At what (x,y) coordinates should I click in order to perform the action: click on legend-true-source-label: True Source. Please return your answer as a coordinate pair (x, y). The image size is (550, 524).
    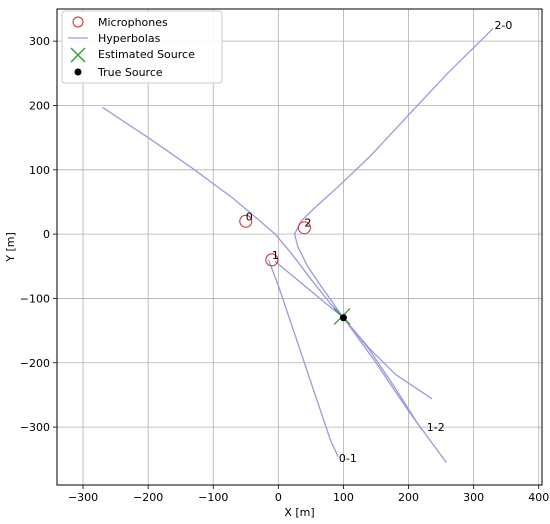
    Looking at the image, I should click on (130, 72).